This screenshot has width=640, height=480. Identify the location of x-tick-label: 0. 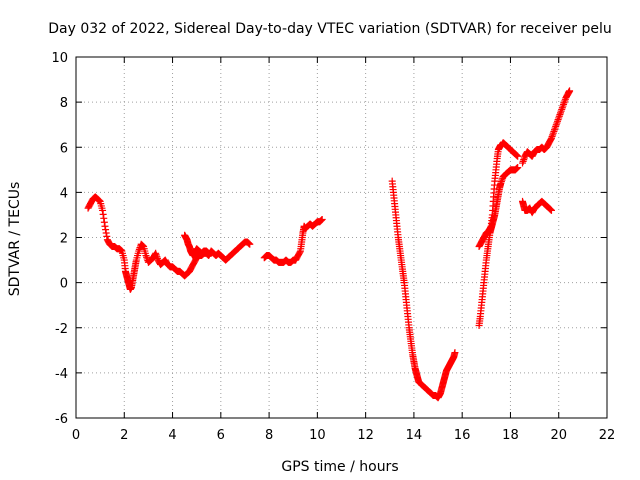
(76, 435).